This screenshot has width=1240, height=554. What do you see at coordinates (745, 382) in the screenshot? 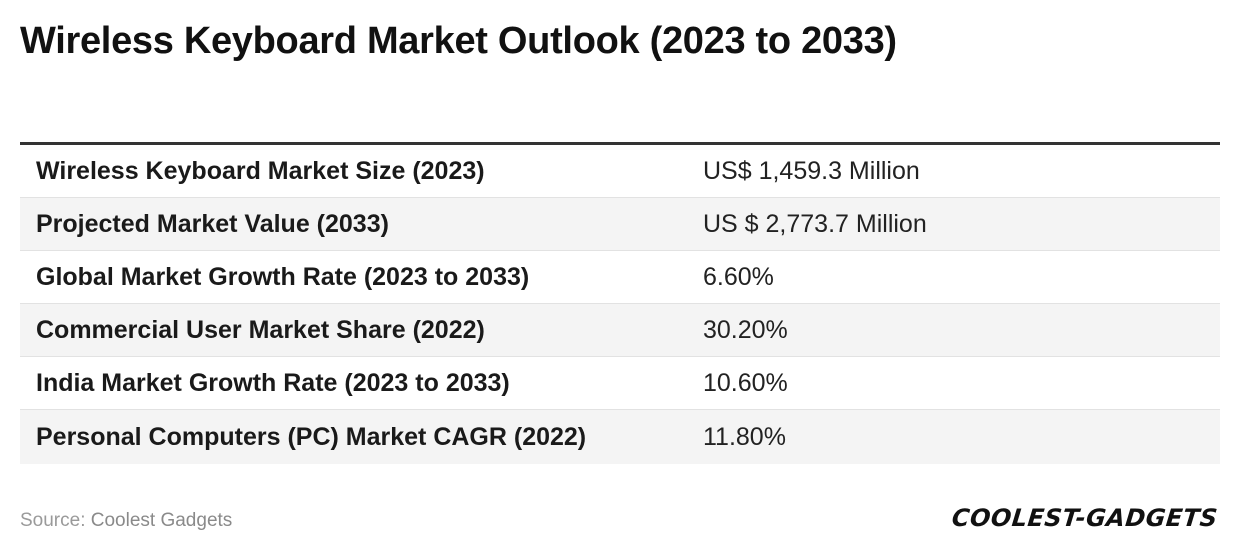
I see `row-value: 10.60%` at bounding box center [745, 382].